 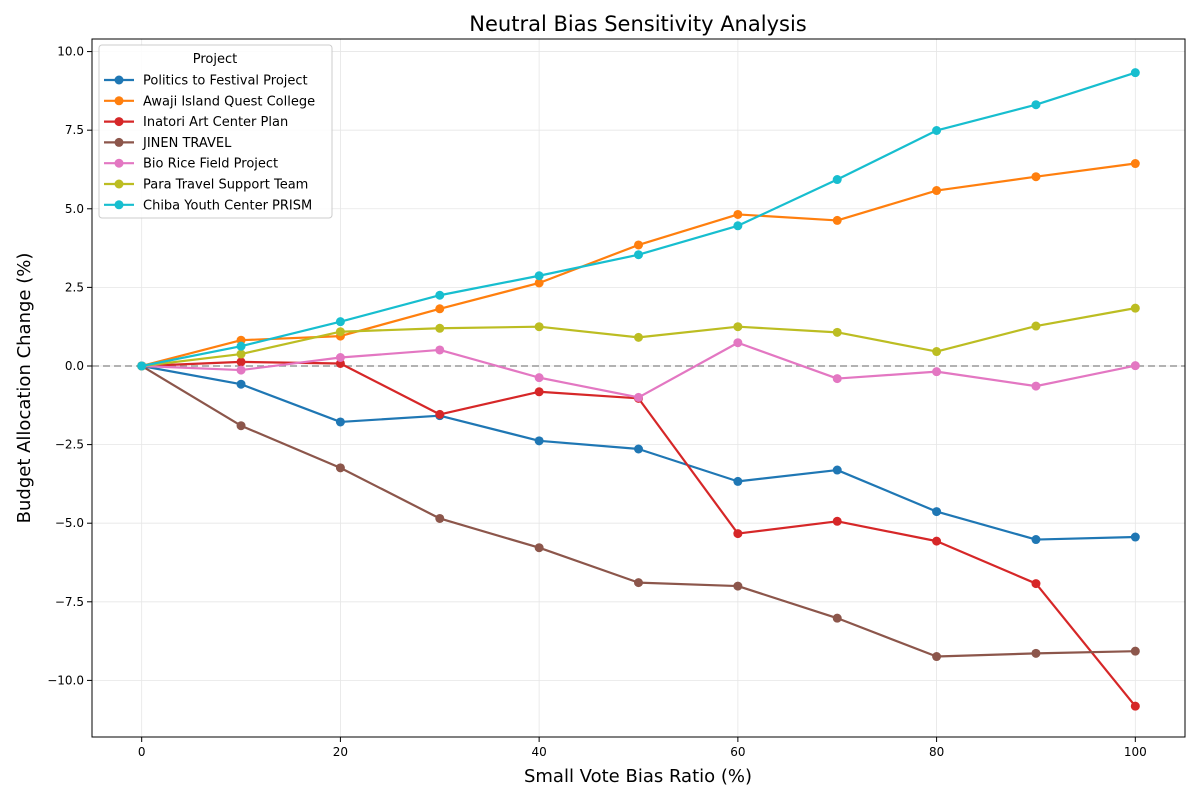 I want to click on chart-title: Neutral Bias Sensitivity Analysis, so click(x=637, y=24).